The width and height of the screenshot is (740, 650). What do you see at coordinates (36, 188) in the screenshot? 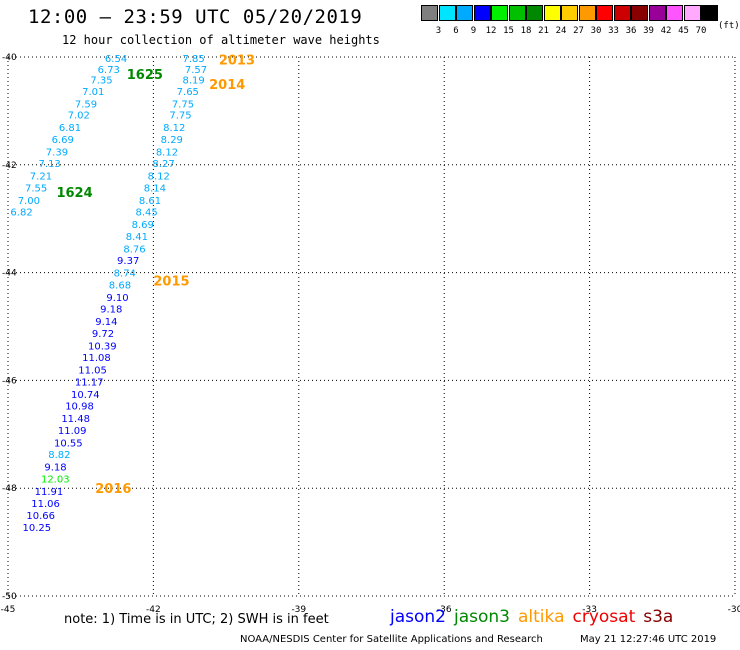
I see `wave-height-value: 7.55` at bounding box center [36, 188].